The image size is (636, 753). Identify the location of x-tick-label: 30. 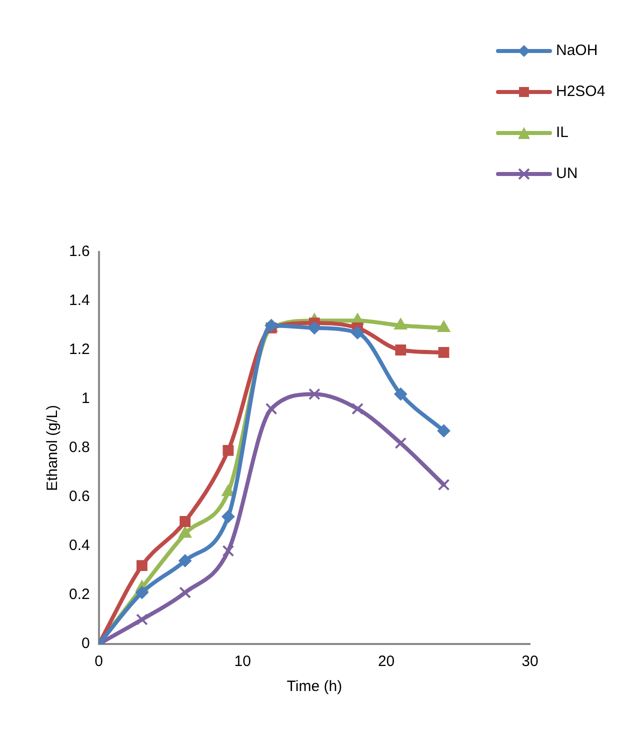
(530, 661).